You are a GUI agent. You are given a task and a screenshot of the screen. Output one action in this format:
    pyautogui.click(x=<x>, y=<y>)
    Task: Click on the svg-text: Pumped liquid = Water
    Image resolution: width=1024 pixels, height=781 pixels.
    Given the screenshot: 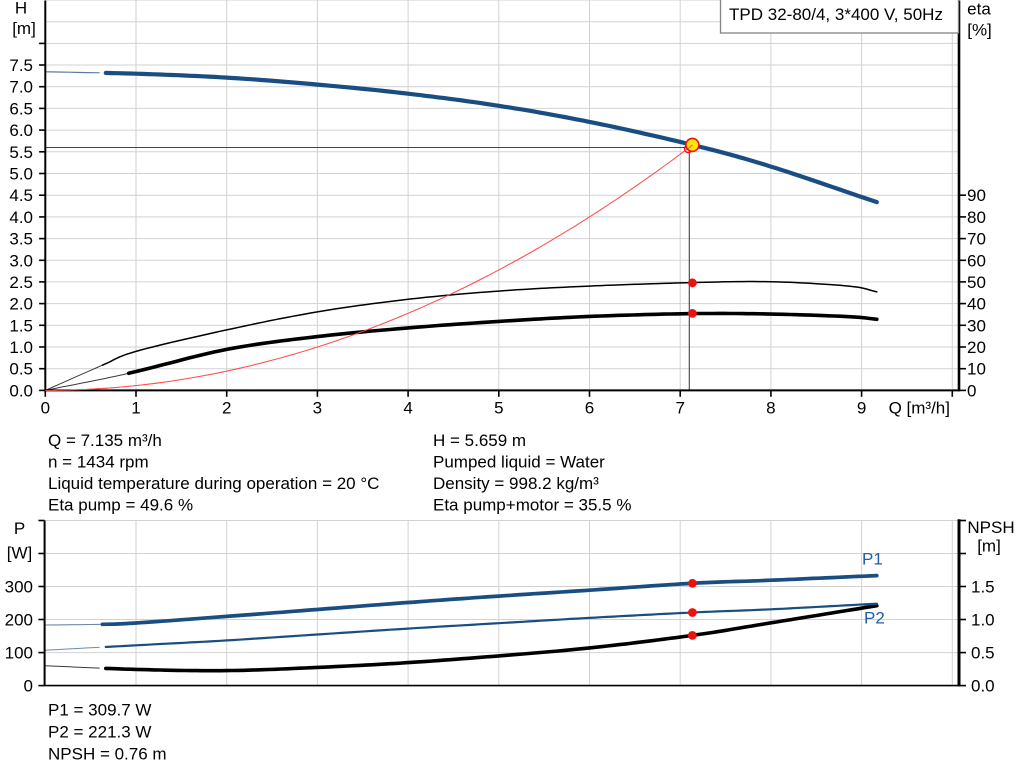 What is the action you would take?
    pyautogui.click(x=519, y=462)
    